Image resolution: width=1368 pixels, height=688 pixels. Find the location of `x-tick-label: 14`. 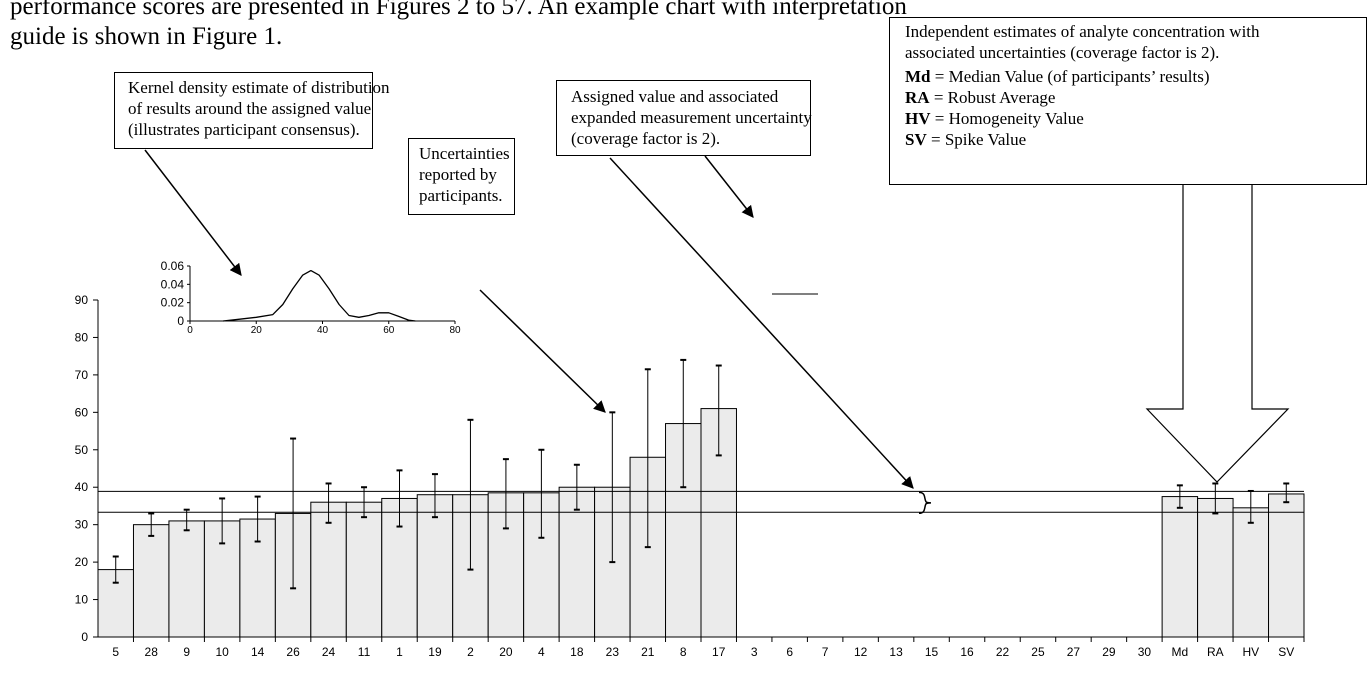

x-tick-label: 14 is located at coordinates (258, 652).